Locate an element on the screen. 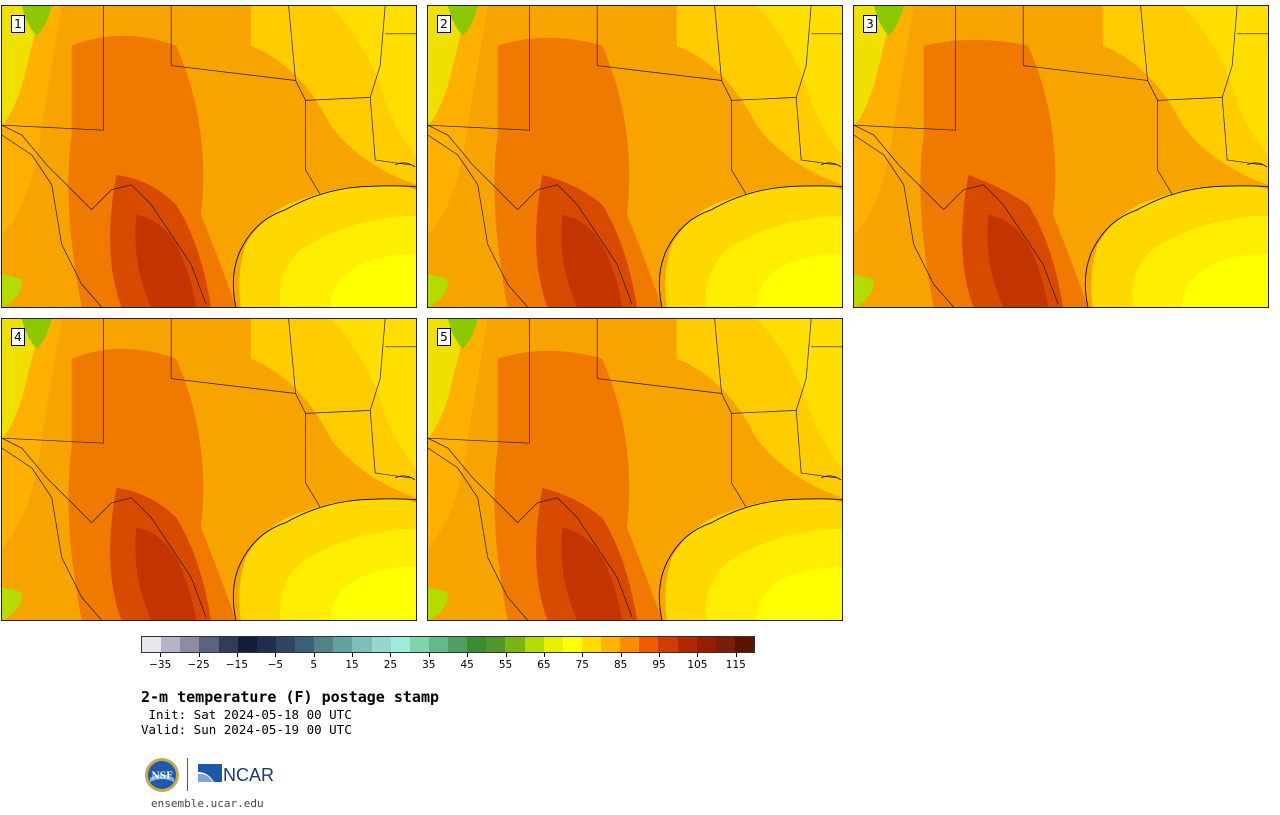 Image resolution: width=1280 pixels, height=815 pixels. site-url: ensemble.ucar.edu is located at coordinates (207, 803).